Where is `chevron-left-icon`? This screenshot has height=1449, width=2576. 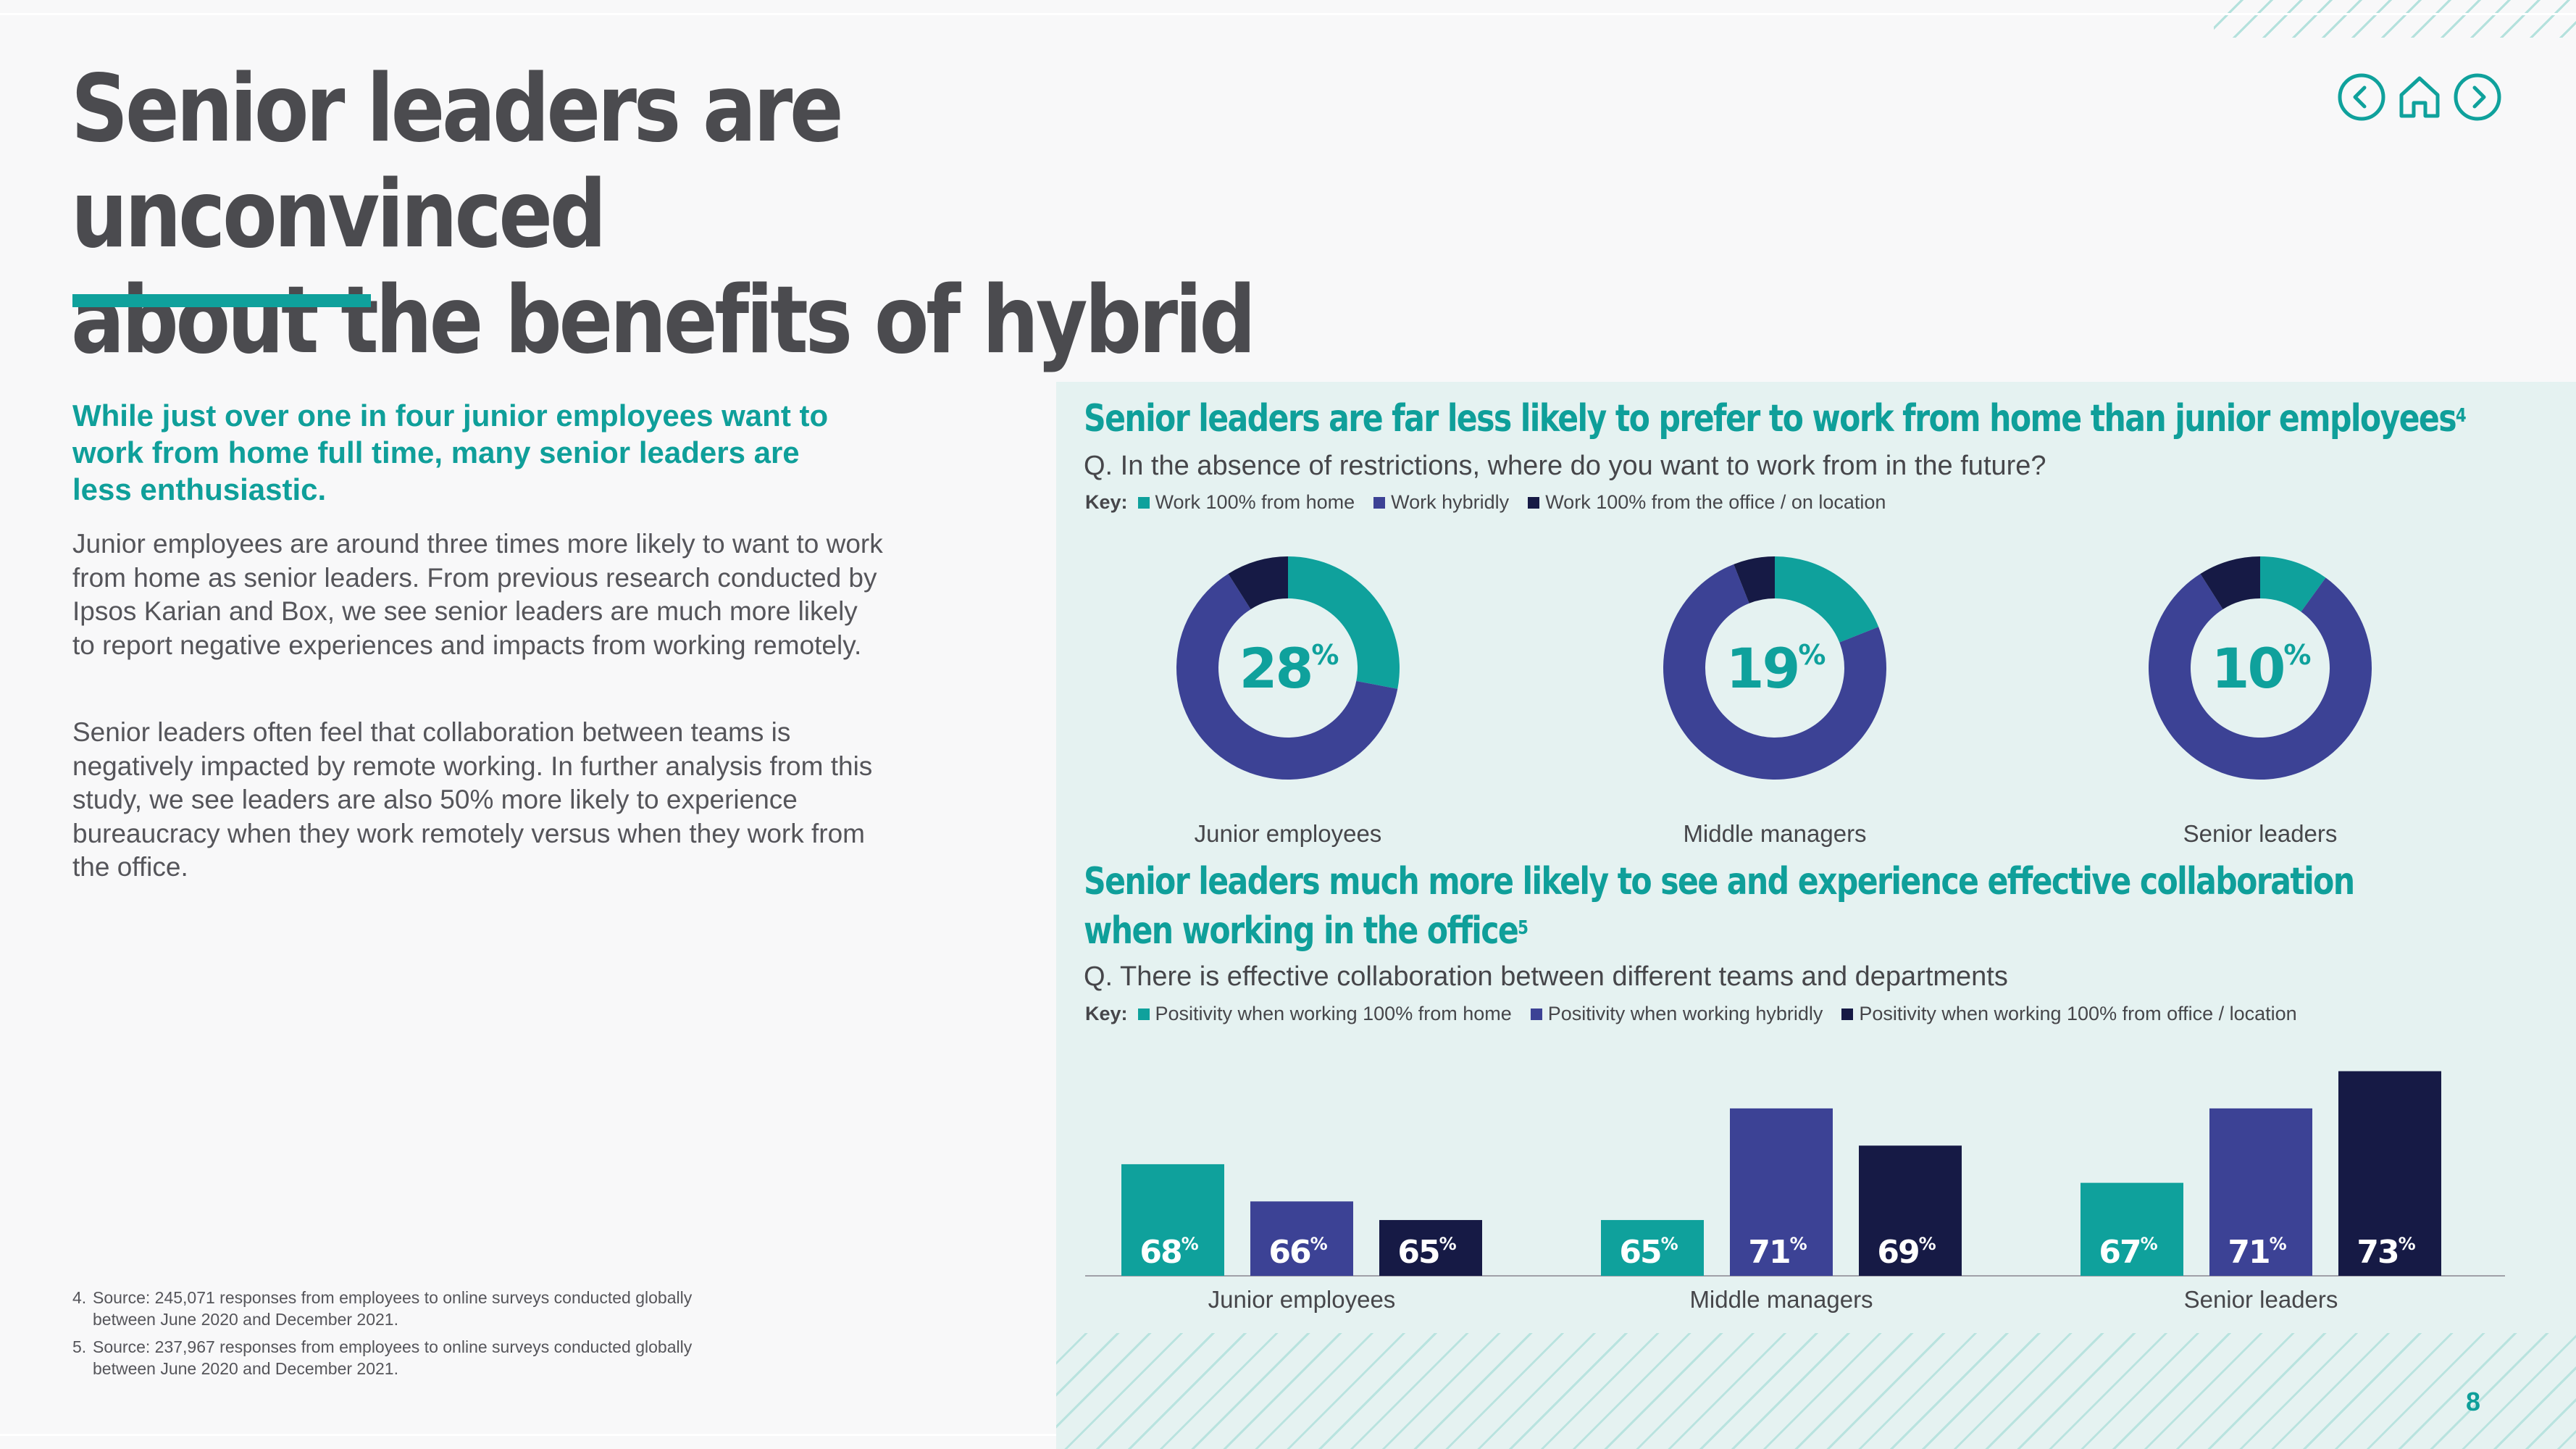
chevron-left-icon is located at coordinates (2361, 97).